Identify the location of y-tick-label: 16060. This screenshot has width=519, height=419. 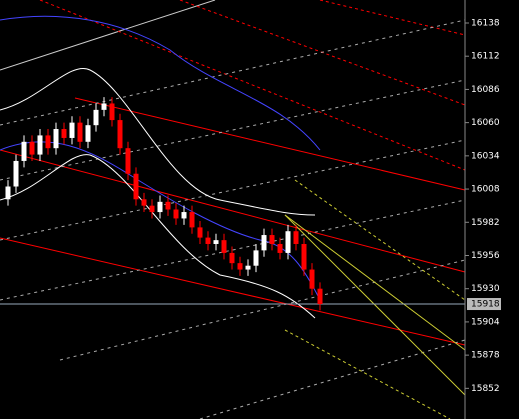
(485, 123).